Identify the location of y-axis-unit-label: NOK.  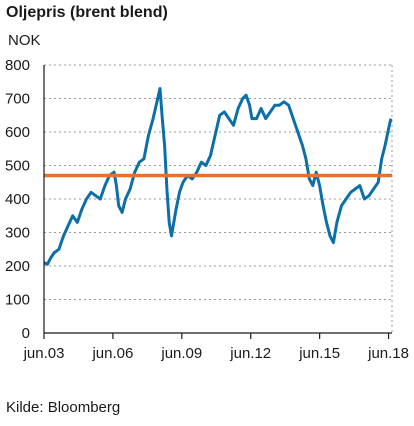
(24, 40).